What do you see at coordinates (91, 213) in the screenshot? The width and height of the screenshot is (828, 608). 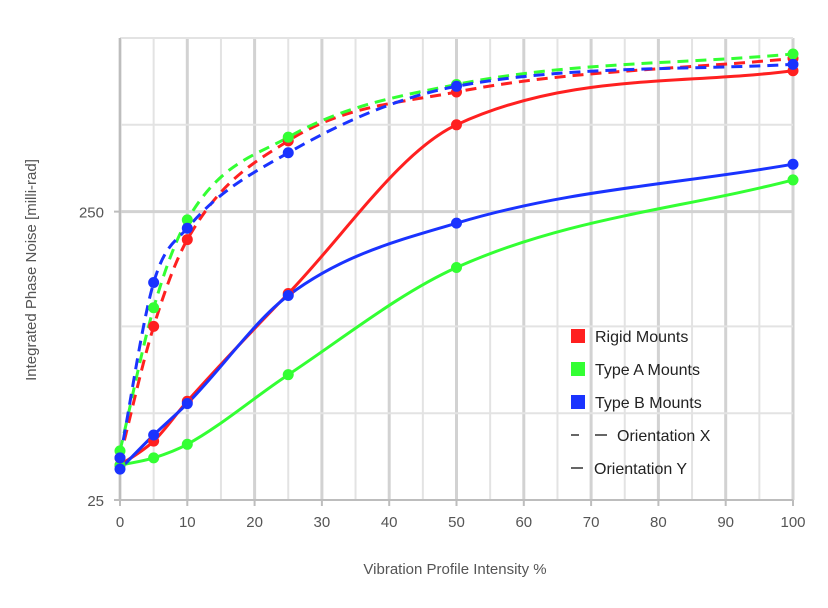 I see `y-tick-label: 250` at bounding box center [91, 213].